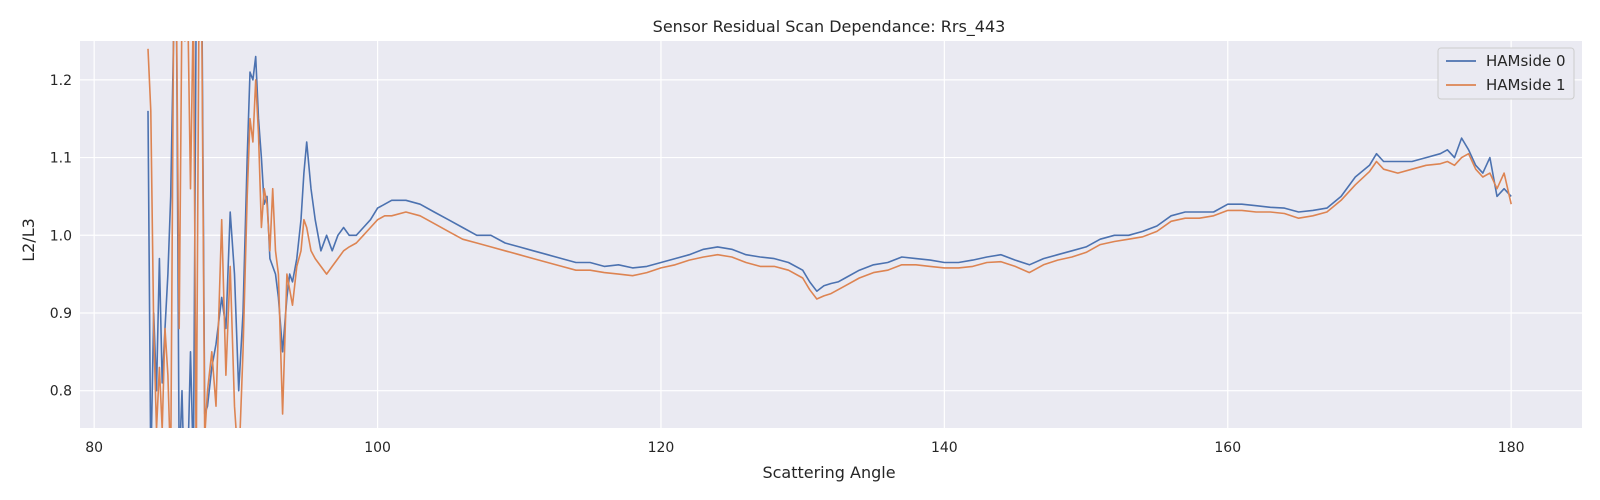 Image resolution: width=1600 pixels, height=500 pixels. Describe the element at coordinates (1526, 85) in the screenshot. I see `legend-label-hamside-1: HAMside 1` at that location.